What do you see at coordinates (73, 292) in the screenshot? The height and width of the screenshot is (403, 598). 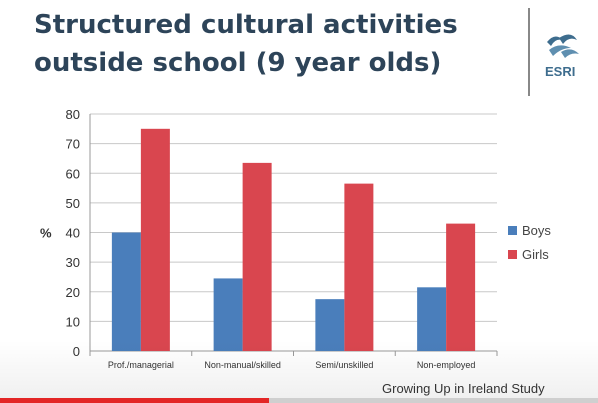 I see `y-tick-label: 20` at bounding box center [73, 292].